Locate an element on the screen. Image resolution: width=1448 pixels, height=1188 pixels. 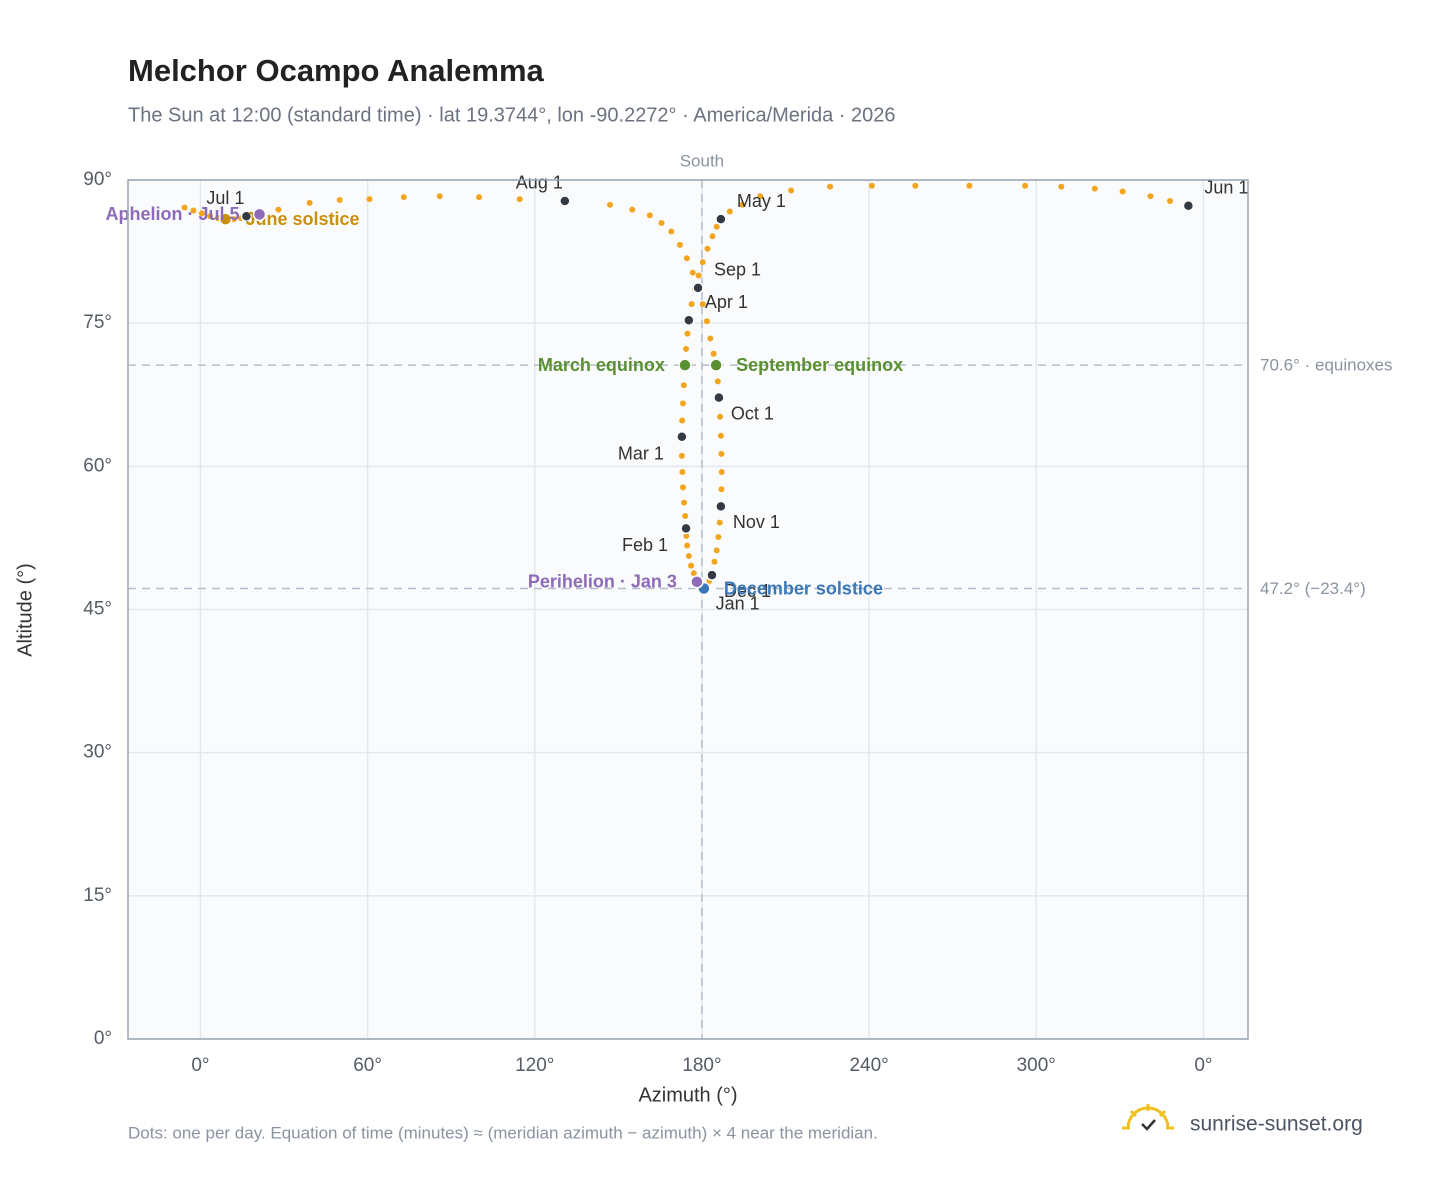
x-tick-label: 0° is located at coordinates (1203, 1065).